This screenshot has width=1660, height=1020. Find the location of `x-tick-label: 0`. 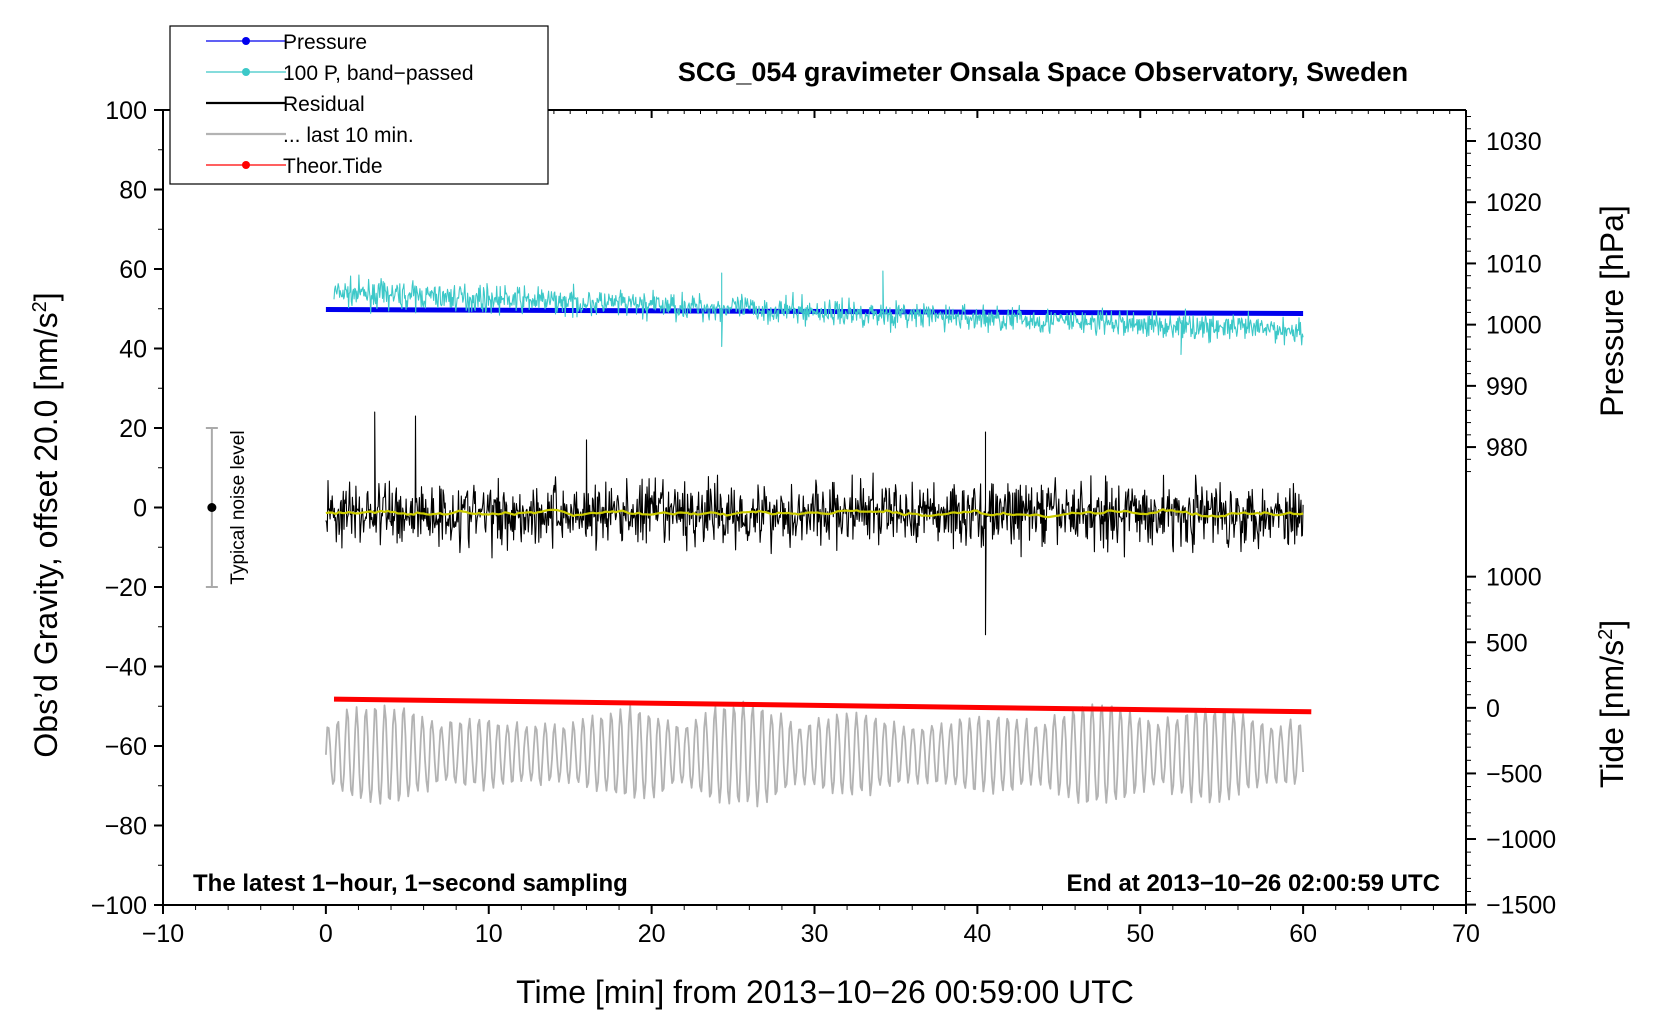

x-tick-label: 0 is located at coordinates (326, 934).